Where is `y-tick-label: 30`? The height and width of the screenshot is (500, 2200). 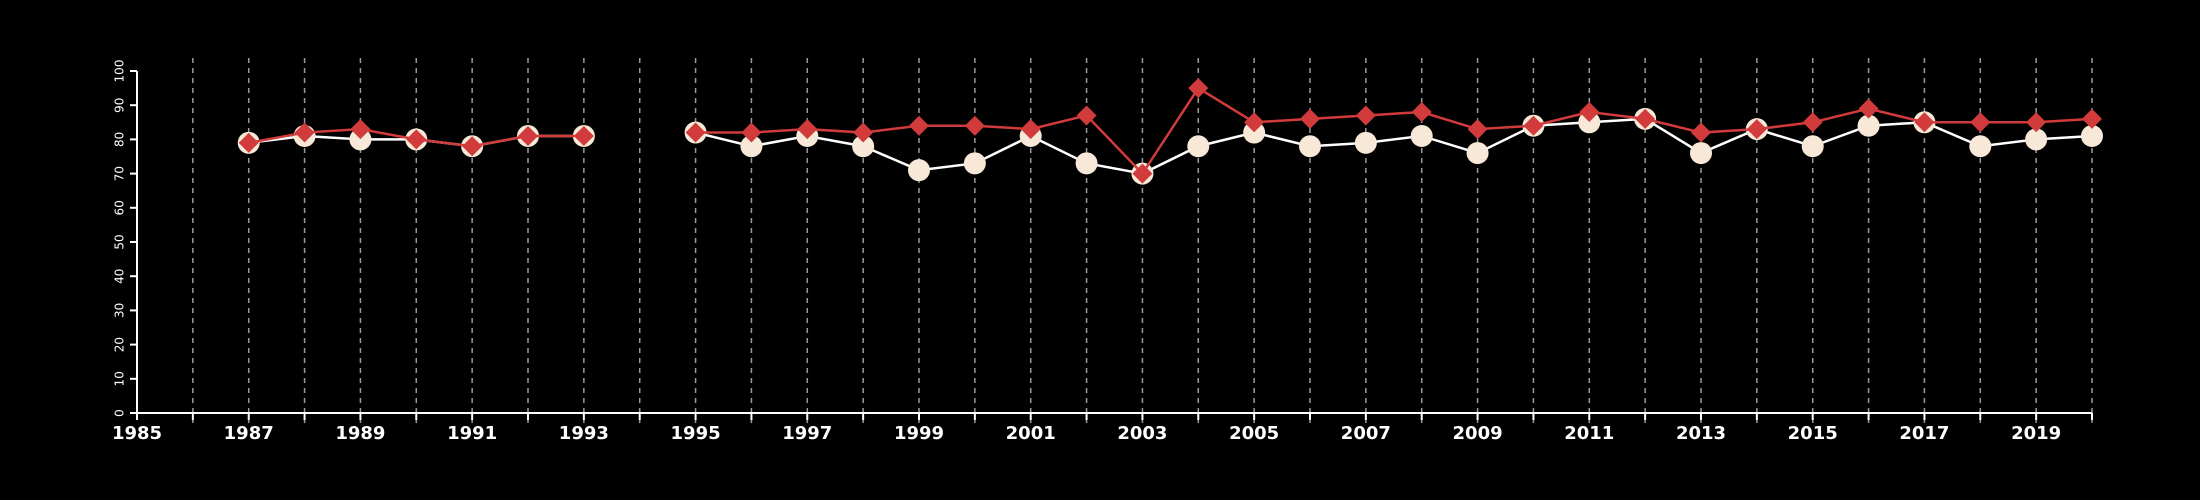
y-tick-label: 30 is located at coordinates (120, 310).